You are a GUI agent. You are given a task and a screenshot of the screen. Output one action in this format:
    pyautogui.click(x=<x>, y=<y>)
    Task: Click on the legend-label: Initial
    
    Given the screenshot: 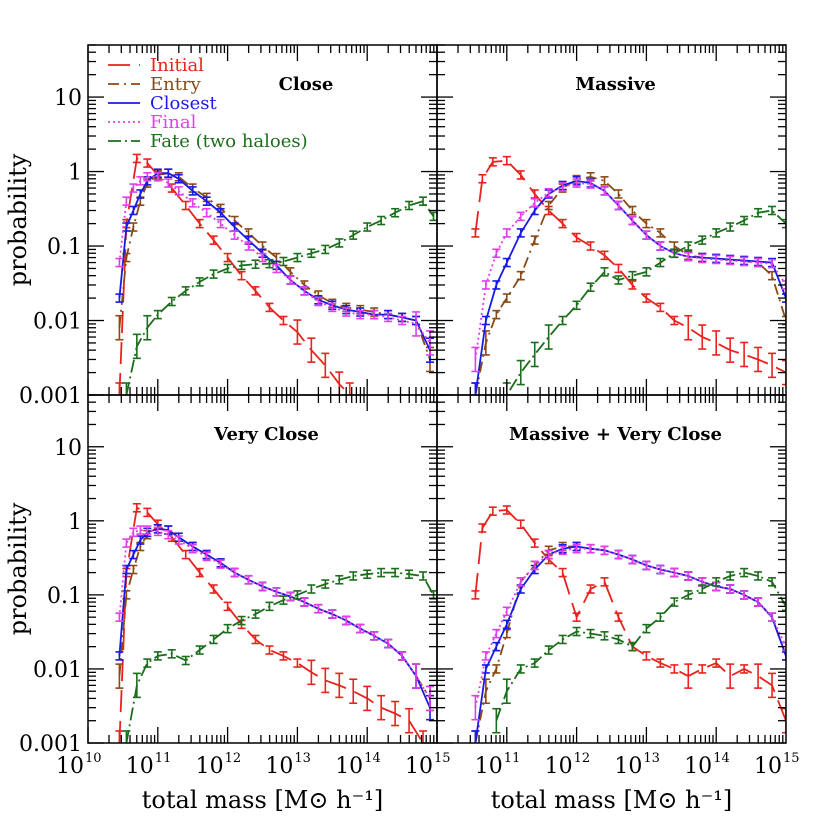 What is the action you would take?
    pyautogui.click(x=177, y=65)
    